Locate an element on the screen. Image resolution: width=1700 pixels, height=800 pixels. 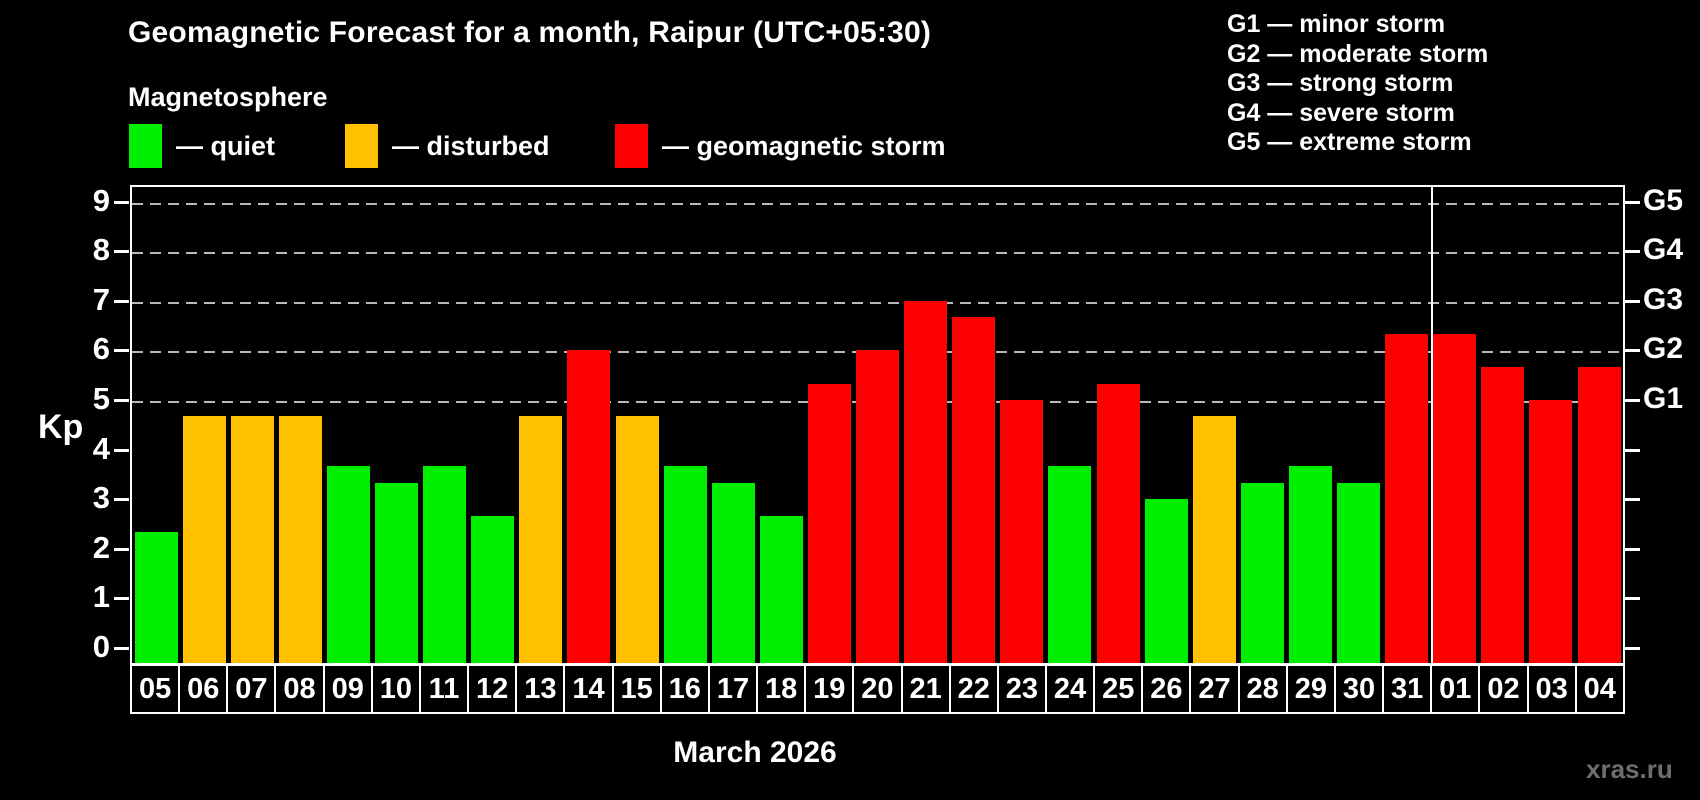
legend-item-storm: — geomagnetic storm is located at coordinates (780, 146).